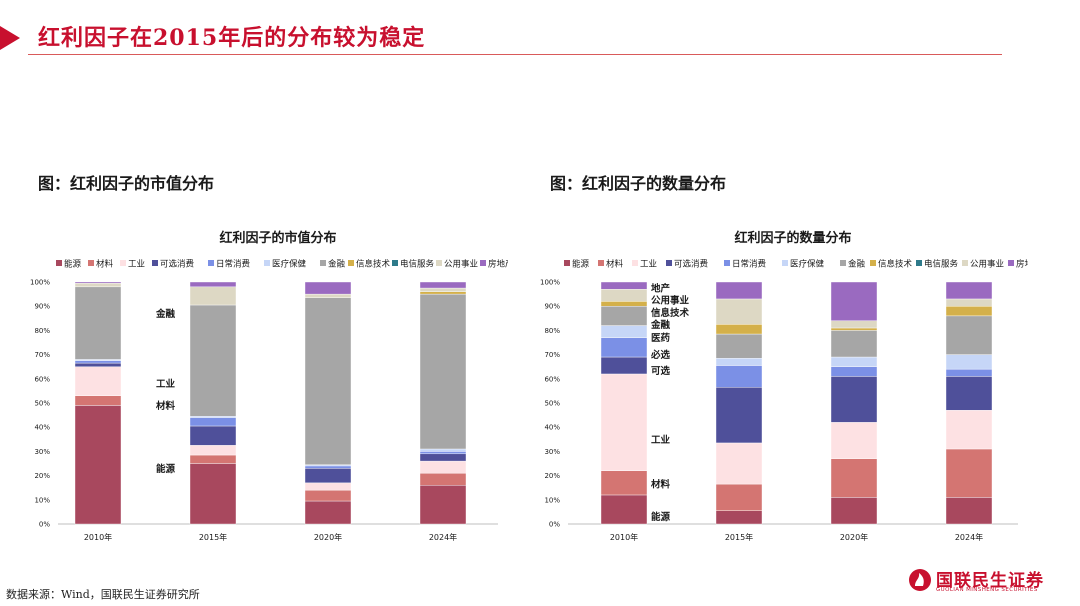 This screenshot has height=606, width=1080. I want to click on annotation-label: 医药, so click(661, 338).